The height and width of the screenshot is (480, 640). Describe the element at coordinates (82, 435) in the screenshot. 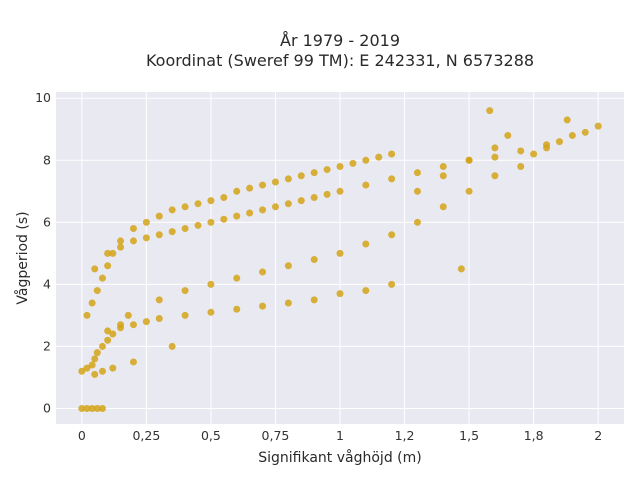

I see `x-tick-label: 0` at that location.